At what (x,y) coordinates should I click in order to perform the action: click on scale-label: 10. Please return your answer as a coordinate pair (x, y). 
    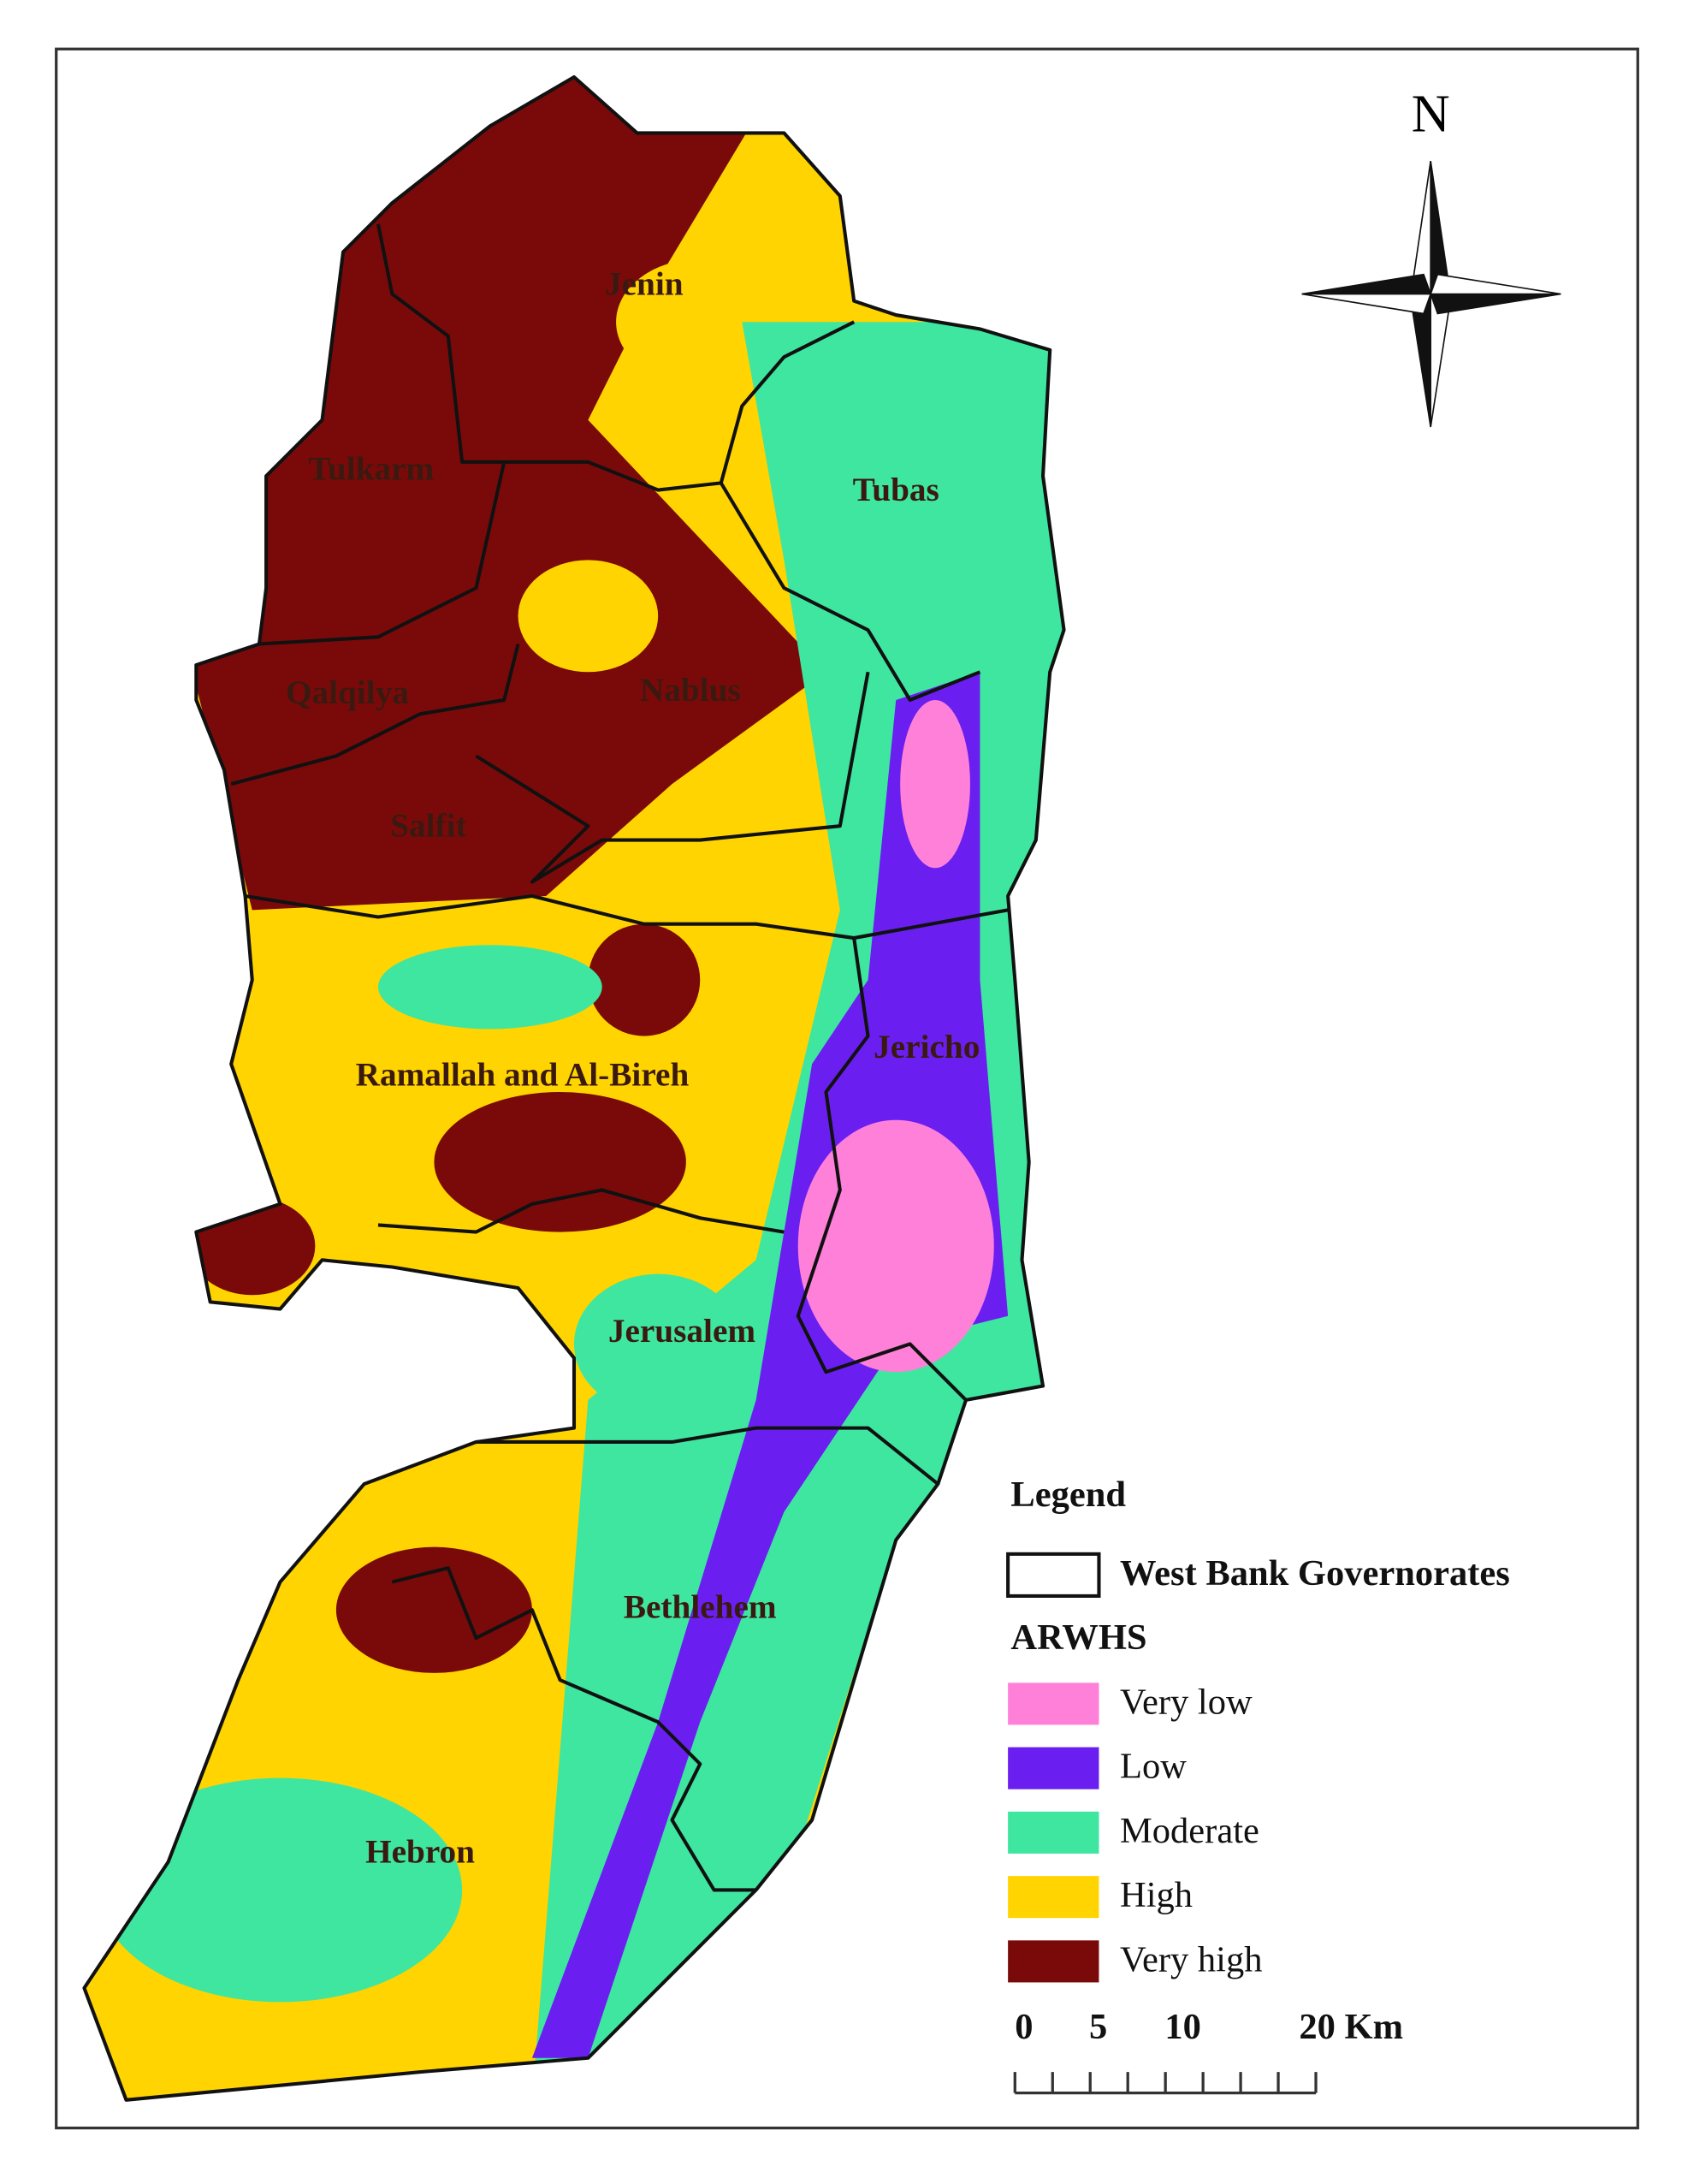
    Looking at the image, I should click on (1182, 2027).